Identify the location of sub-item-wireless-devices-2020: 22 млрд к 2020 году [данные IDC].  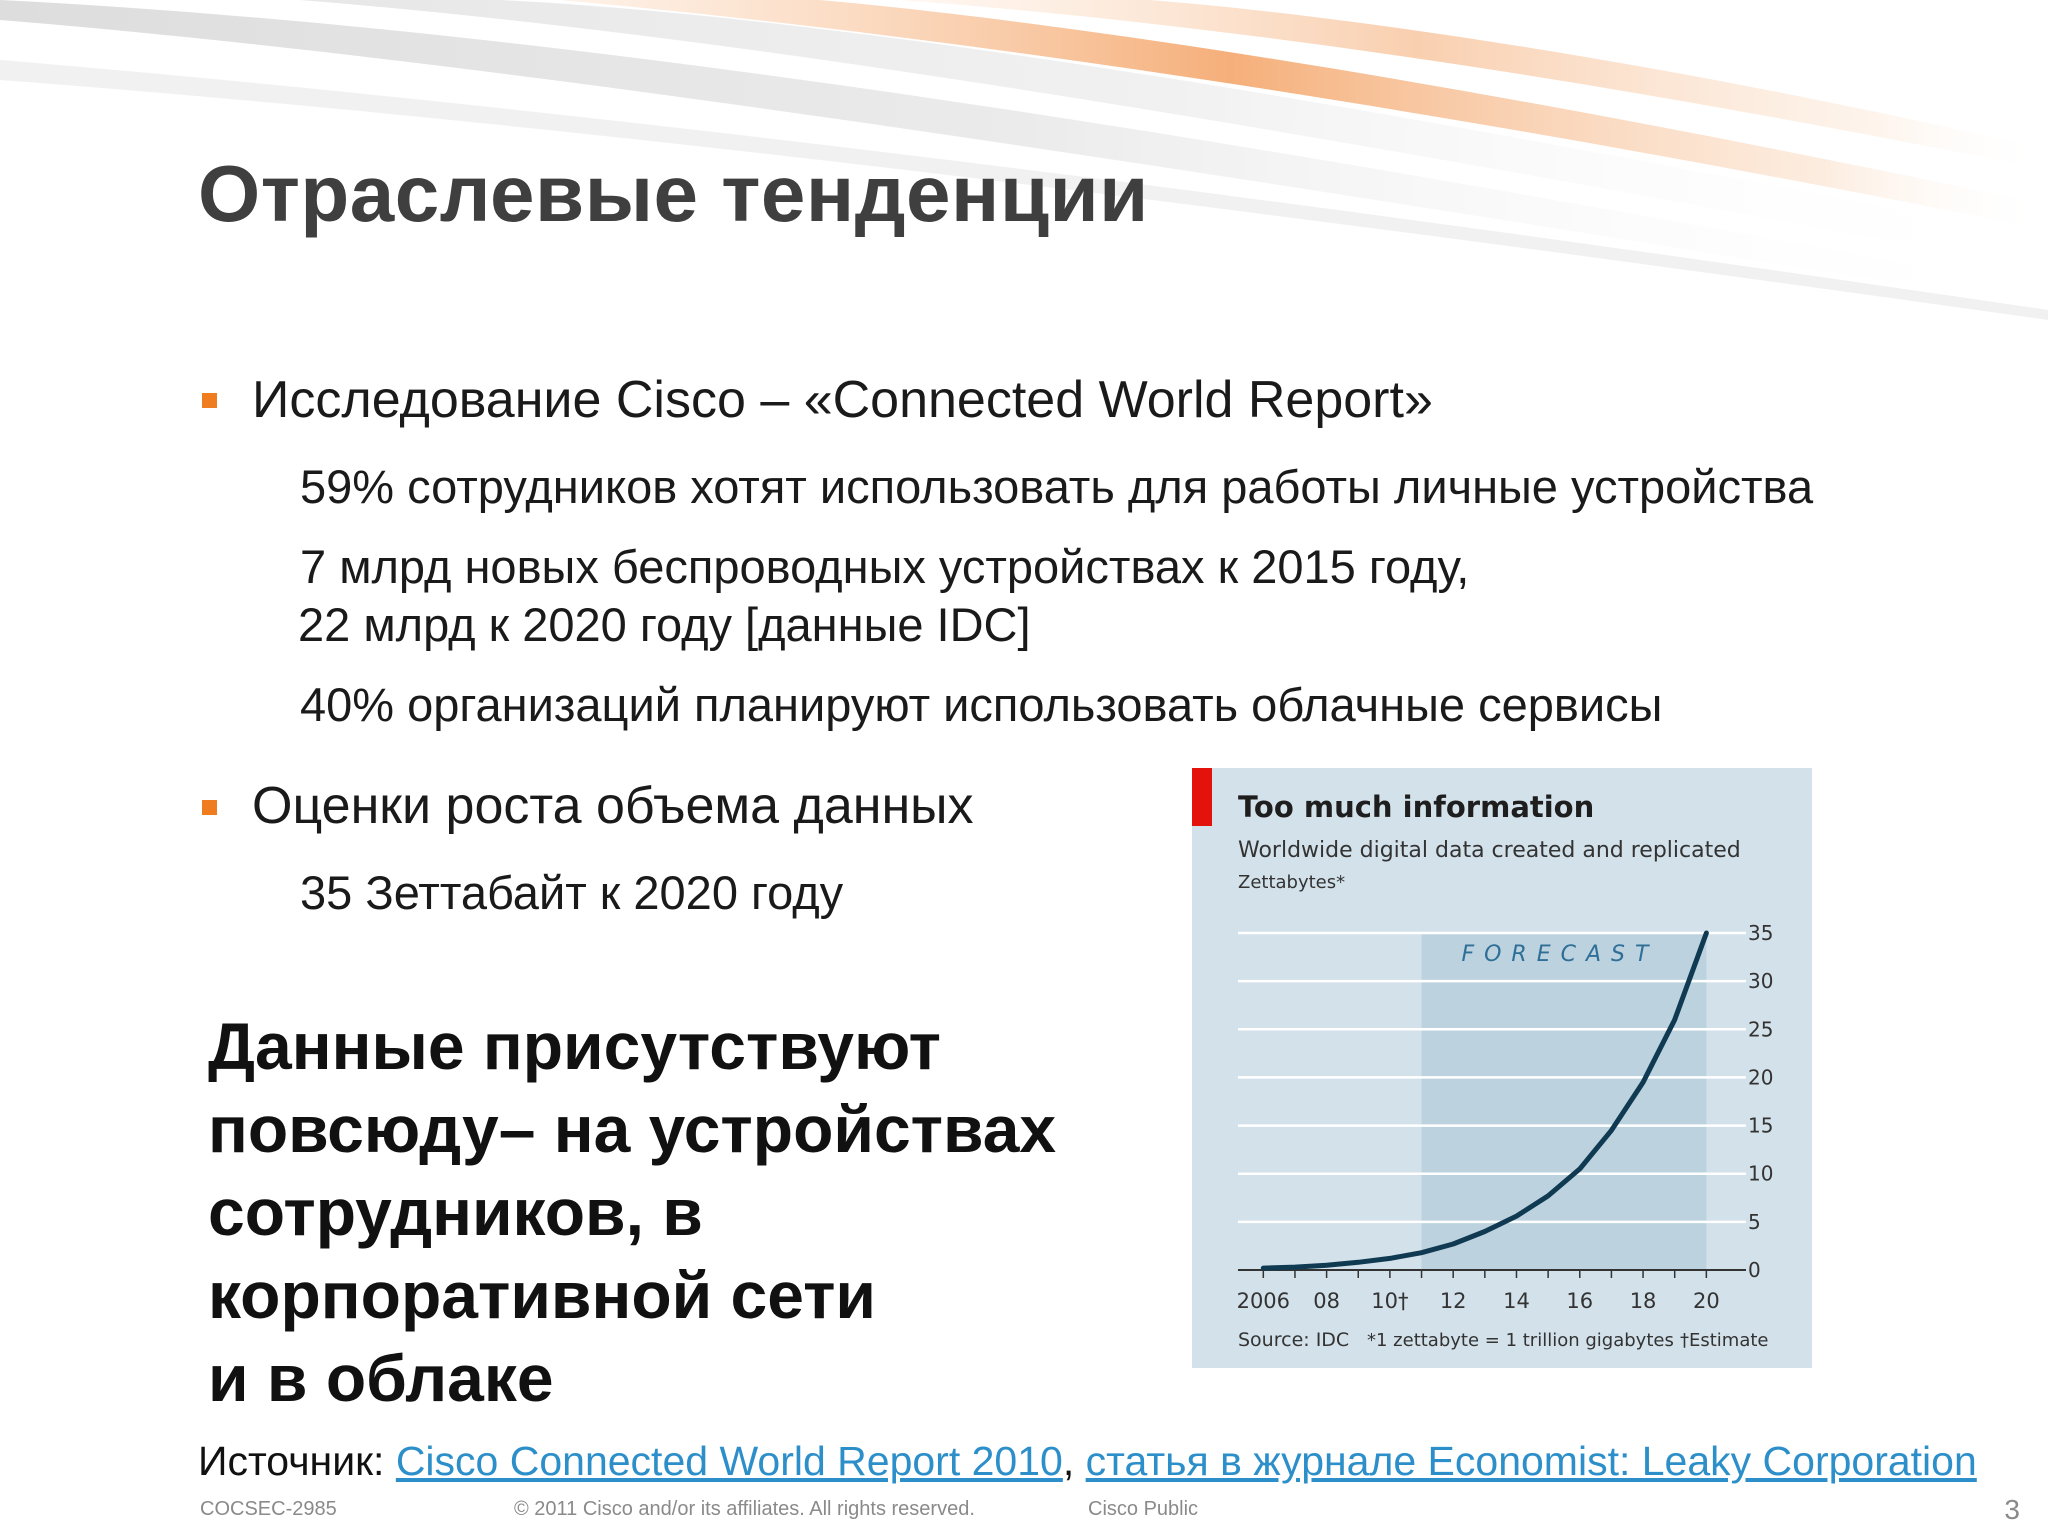
(664, 624).